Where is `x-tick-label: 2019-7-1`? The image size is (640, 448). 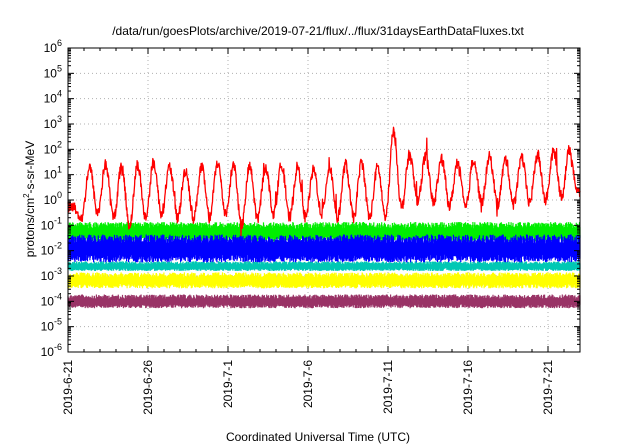 x-tick-label: 2019-7-1 is located at coordinates (228, 384).